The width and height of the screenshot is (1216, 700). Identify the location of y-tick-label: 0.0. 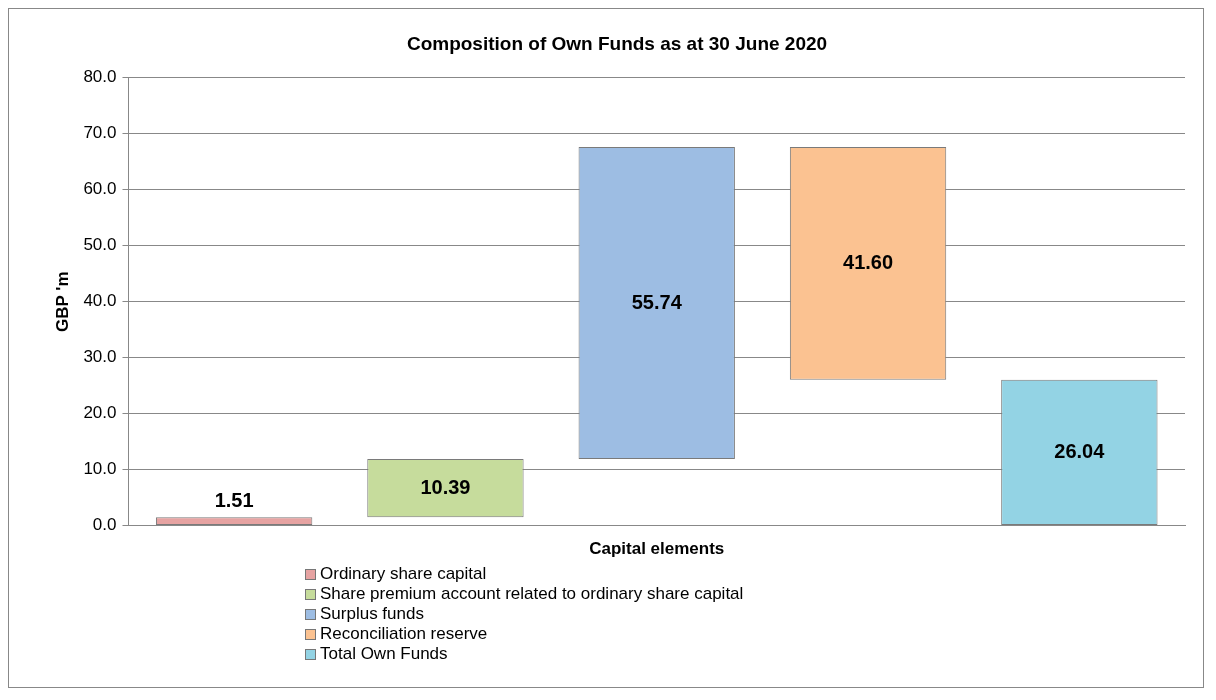
(104, 525).